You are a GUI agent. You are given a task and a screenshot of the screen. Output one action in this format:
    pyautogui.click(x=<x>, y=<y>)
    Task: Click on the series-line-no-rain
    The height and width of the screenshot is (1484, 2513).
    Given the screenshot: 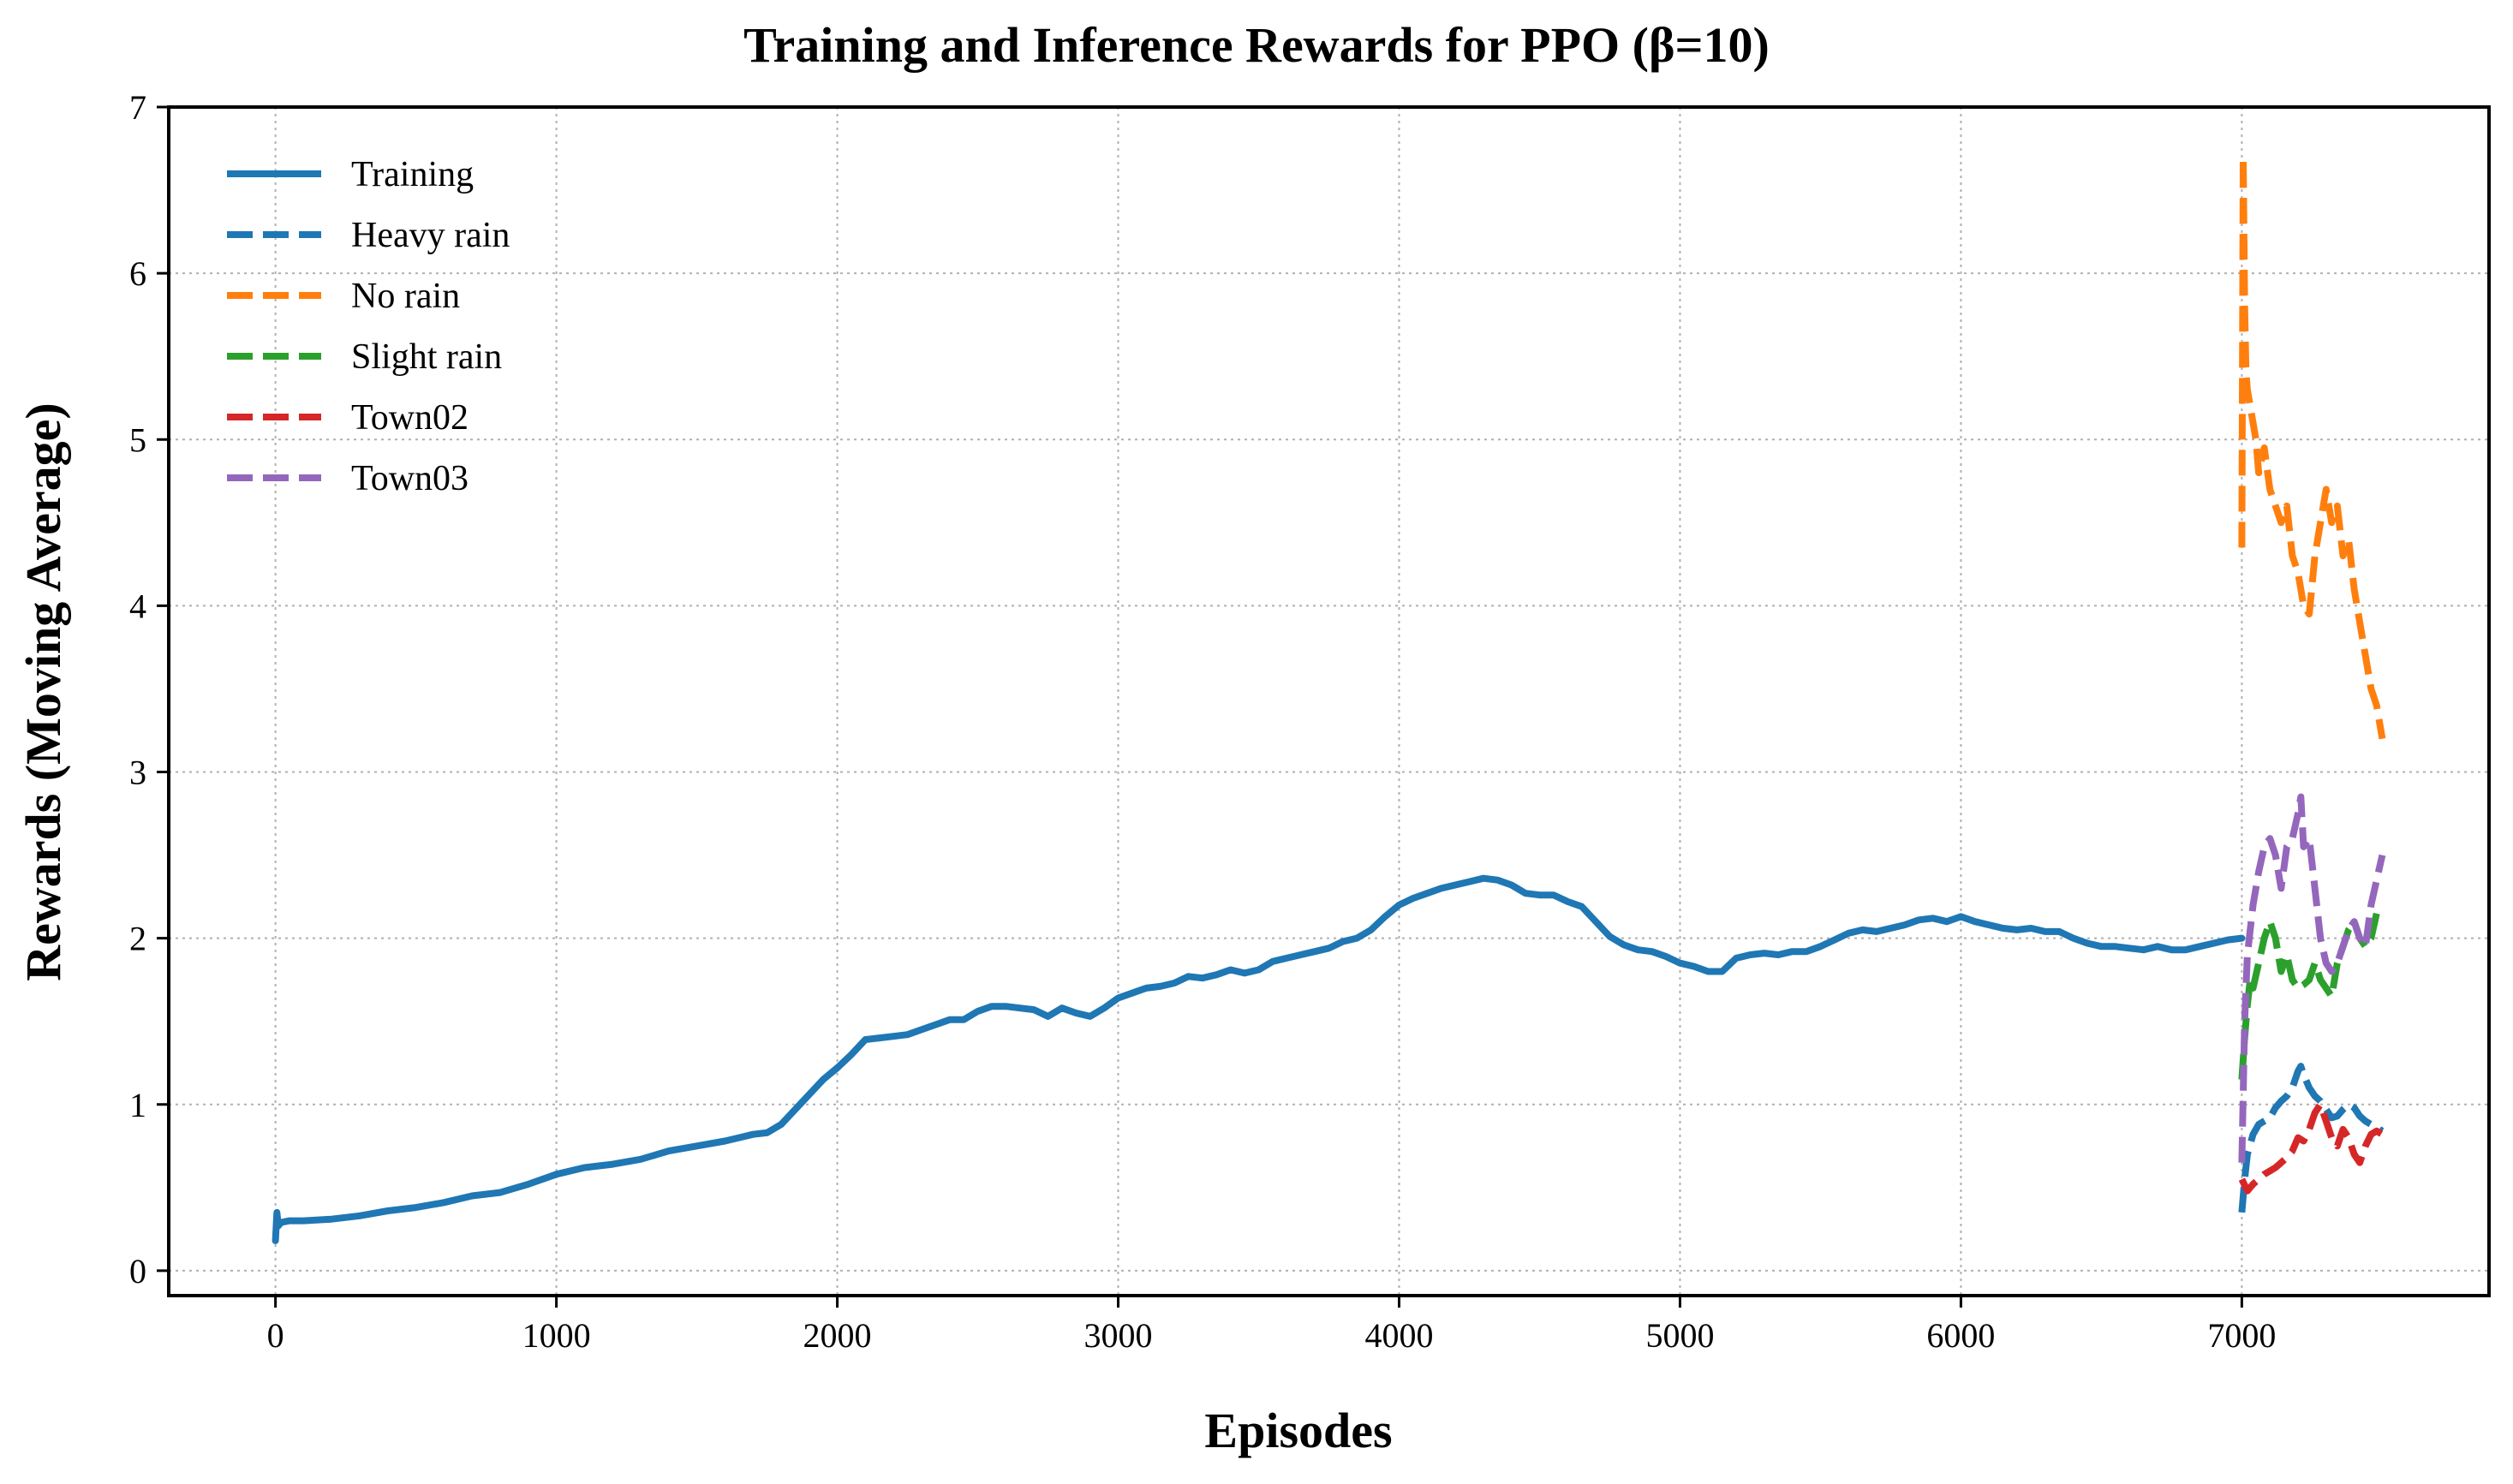 What is the action you would take?
    pyautogui.click(x=2312, y=447)
    